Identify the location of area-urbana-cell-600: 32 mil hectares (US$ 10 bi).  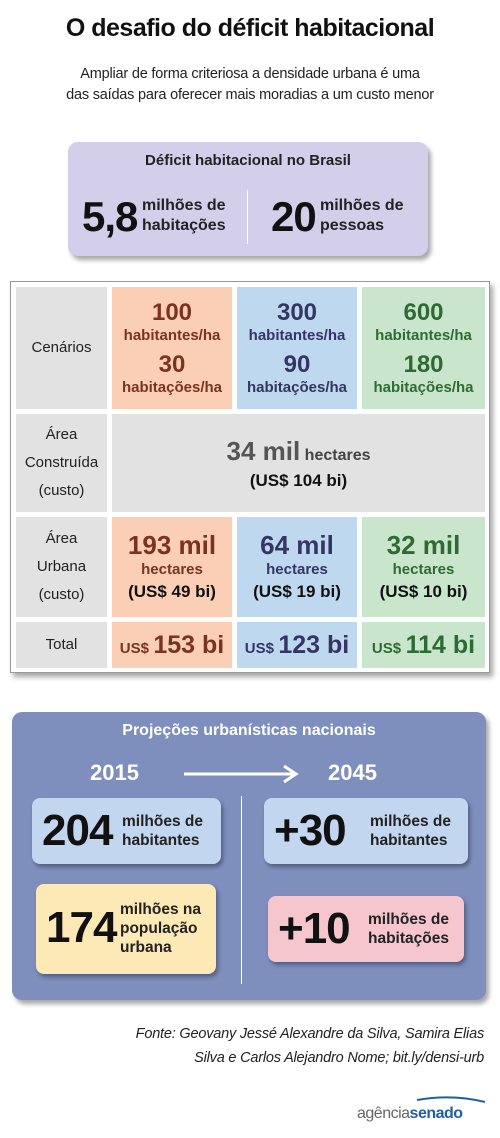
(423, 567).